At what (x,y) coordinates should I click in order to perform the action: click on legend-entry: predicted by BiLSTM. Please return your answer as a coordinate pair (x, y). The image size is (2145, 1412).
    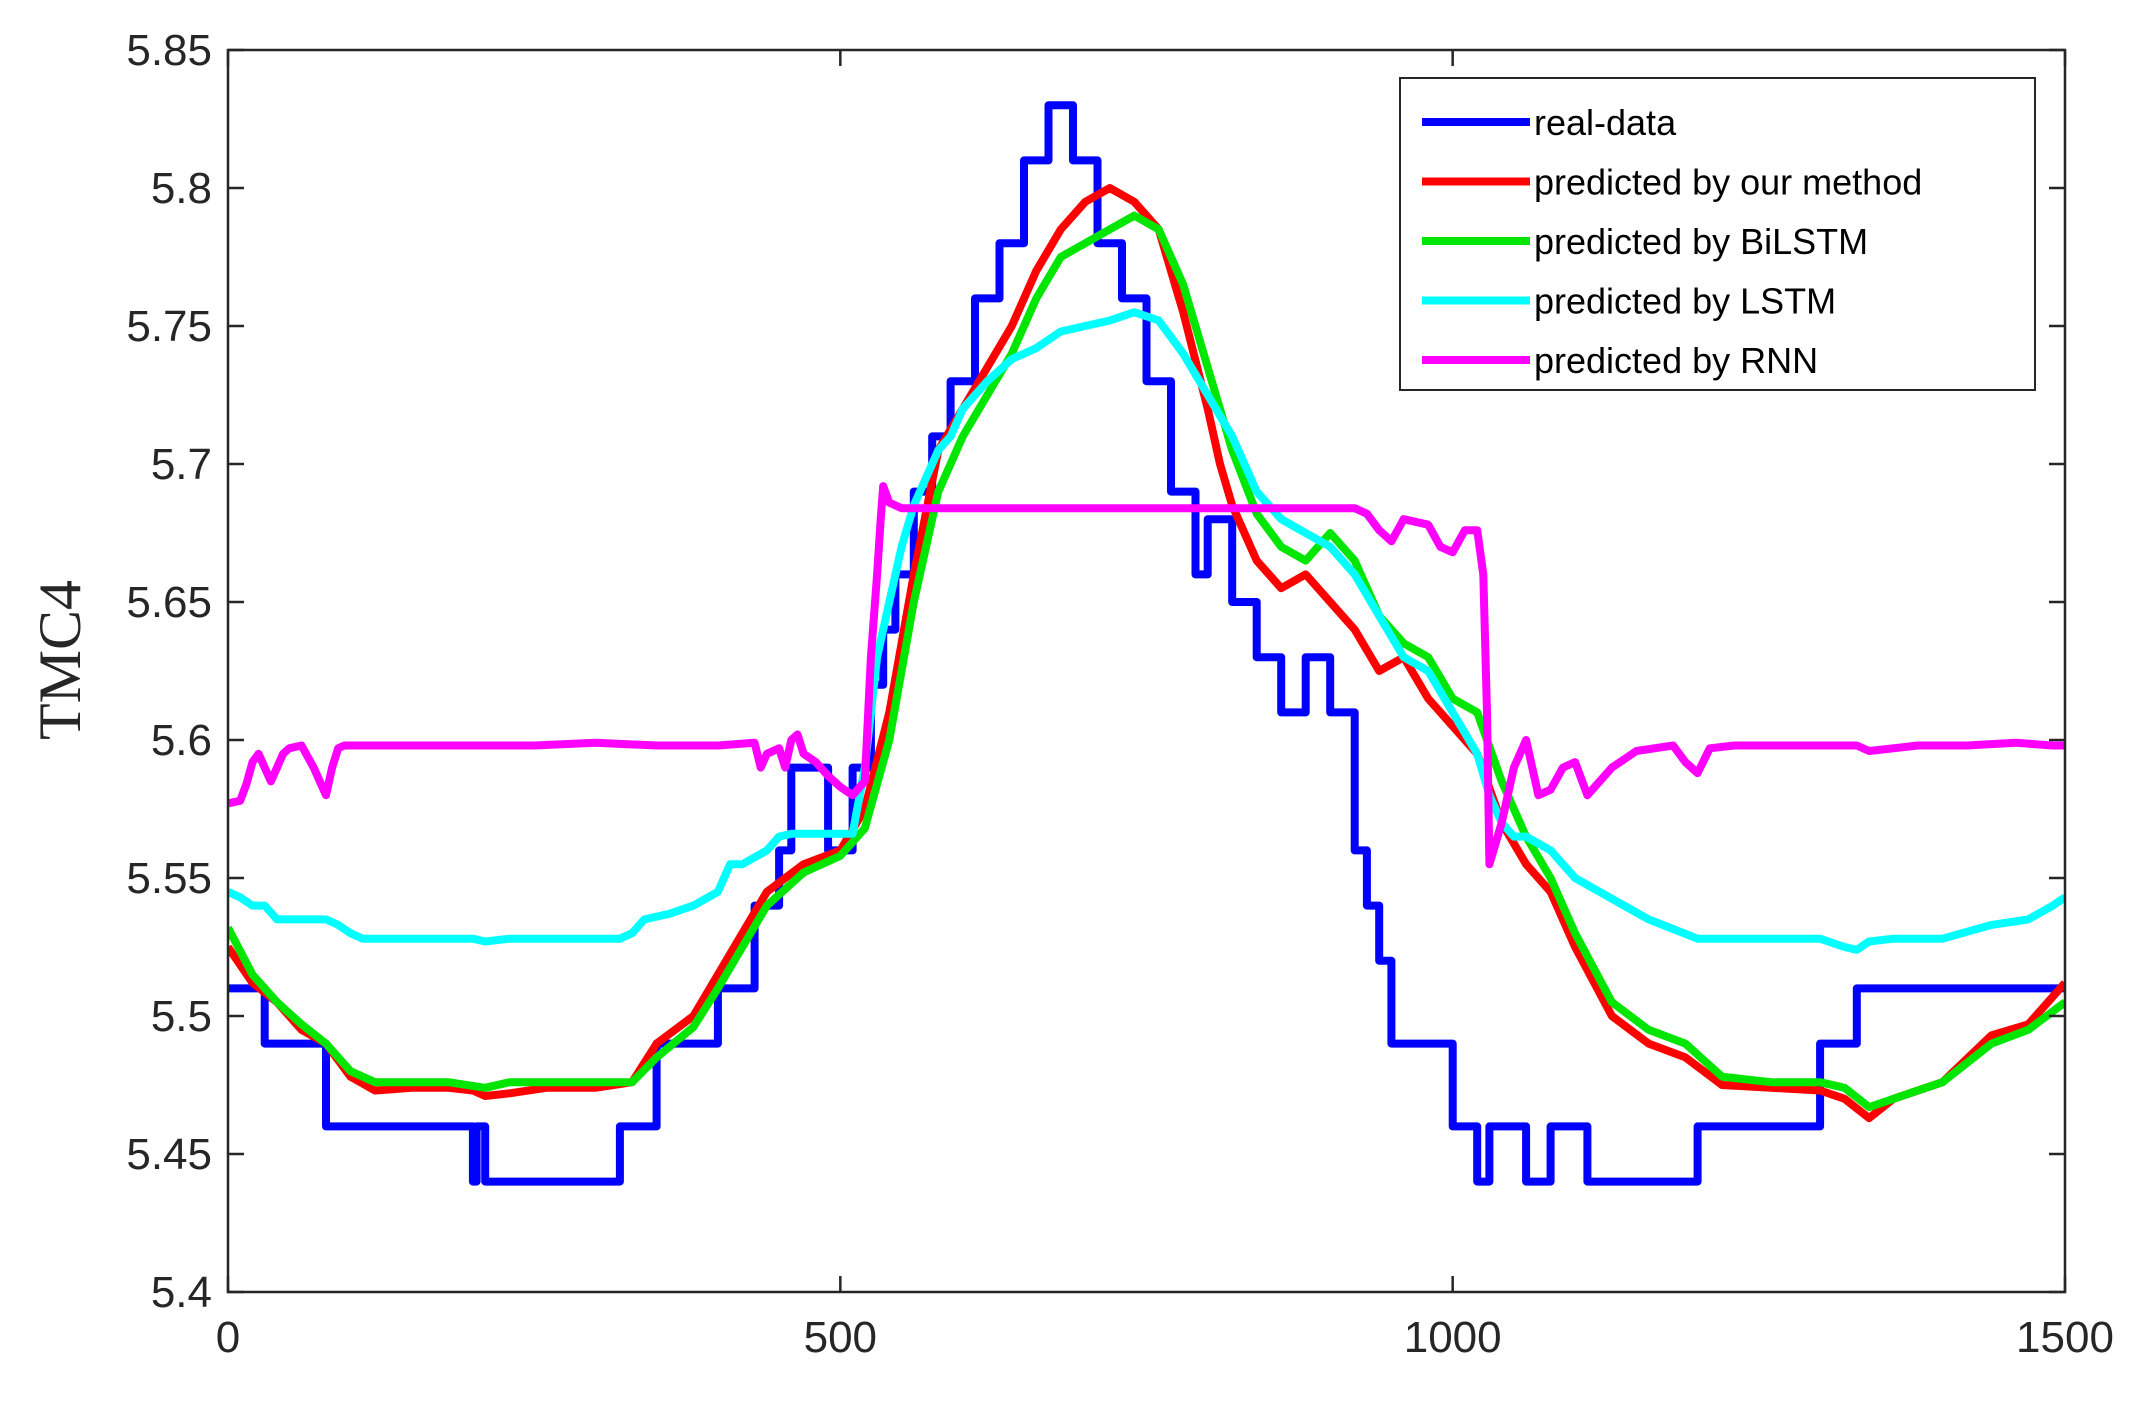
    Looking at the image, I should click on (1701, 241).